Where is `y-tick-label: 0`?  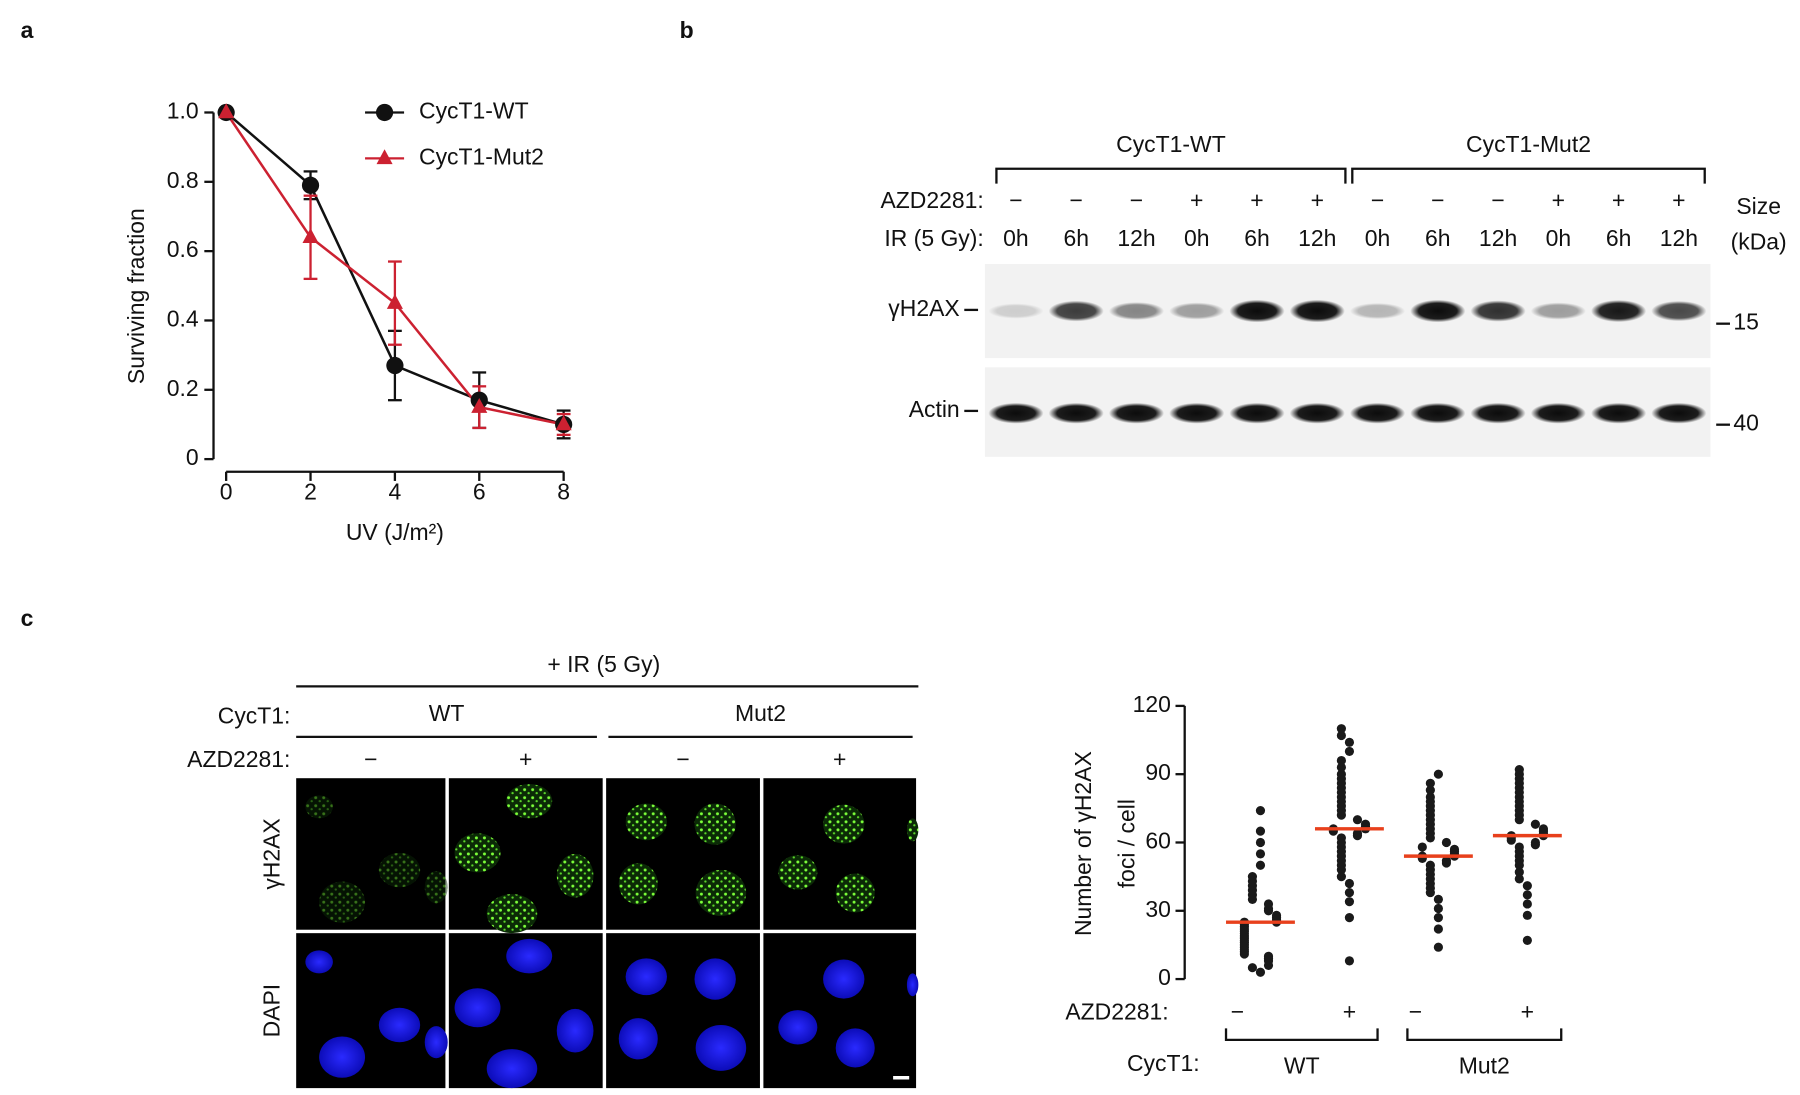
y-tick-label: 0 is located at coordinates (1164, 977).